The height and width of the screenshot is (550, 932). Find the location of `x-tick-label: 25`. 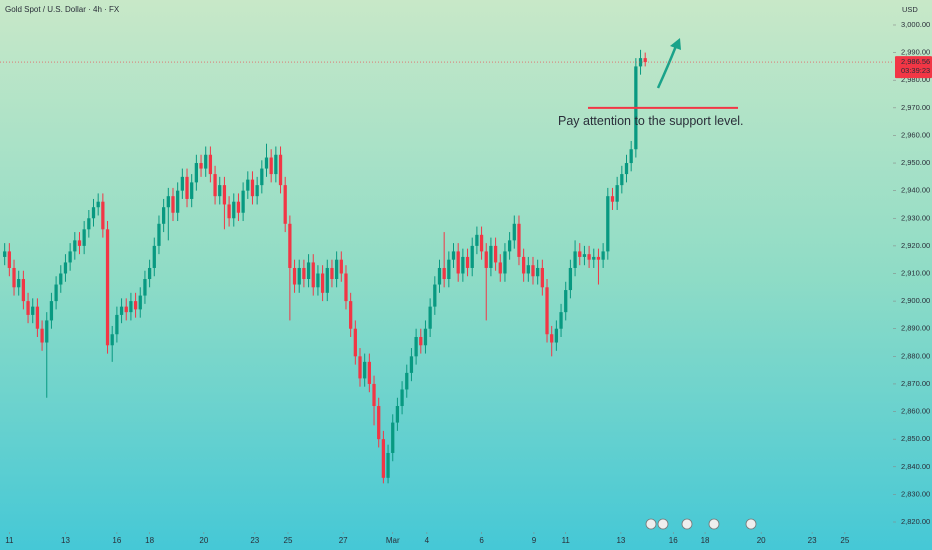

x-tick-label: 25 is located at coordinates (844, 540).